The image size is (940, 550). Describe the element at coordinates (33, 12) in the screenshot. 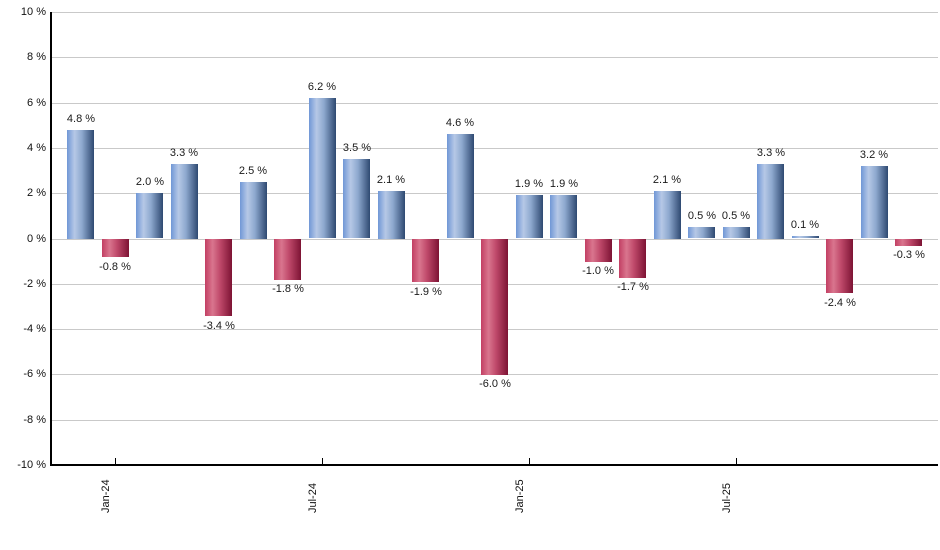

I see `y-axis-tick-label: 10 %` at that location.